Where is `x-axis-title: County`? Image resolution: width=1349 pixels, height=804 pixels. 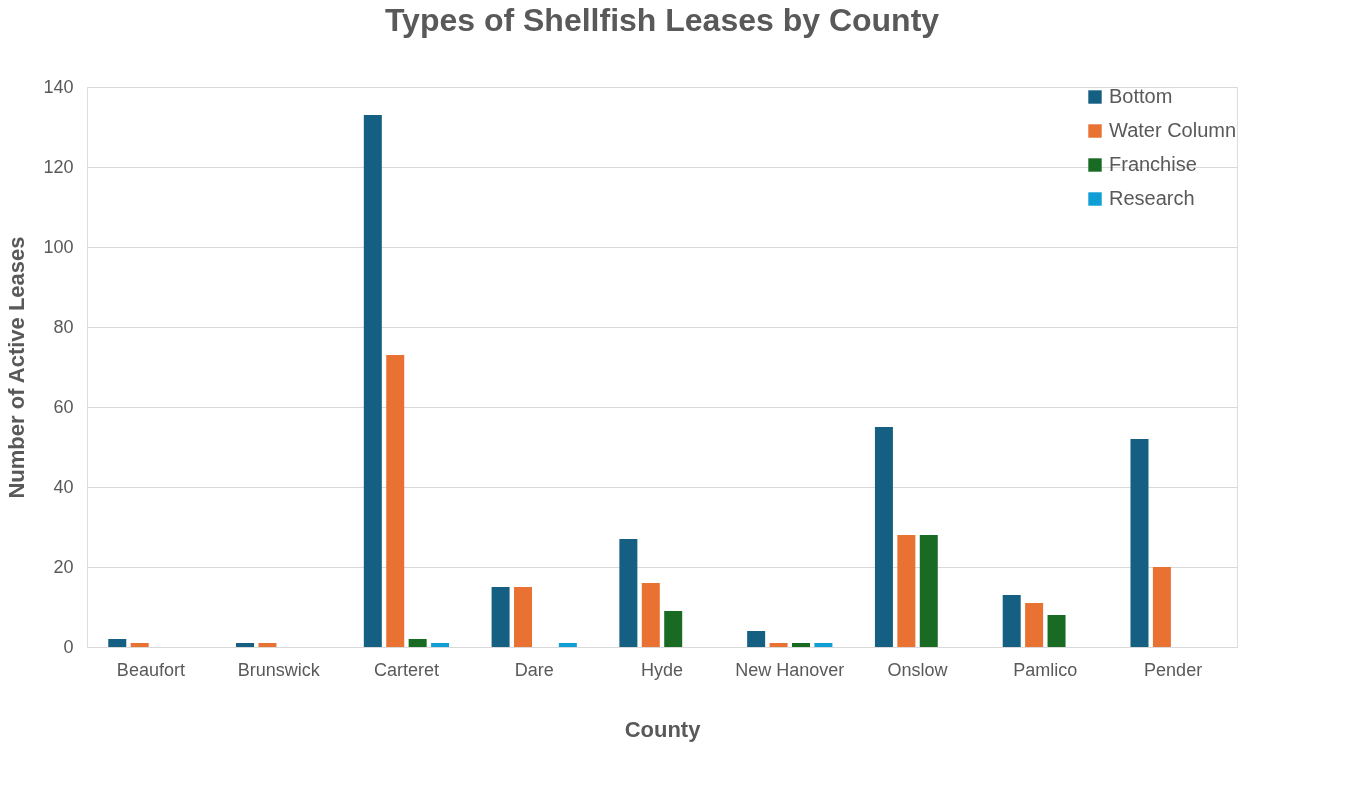
x-axis-title: County is located at coordinates (663, 729).